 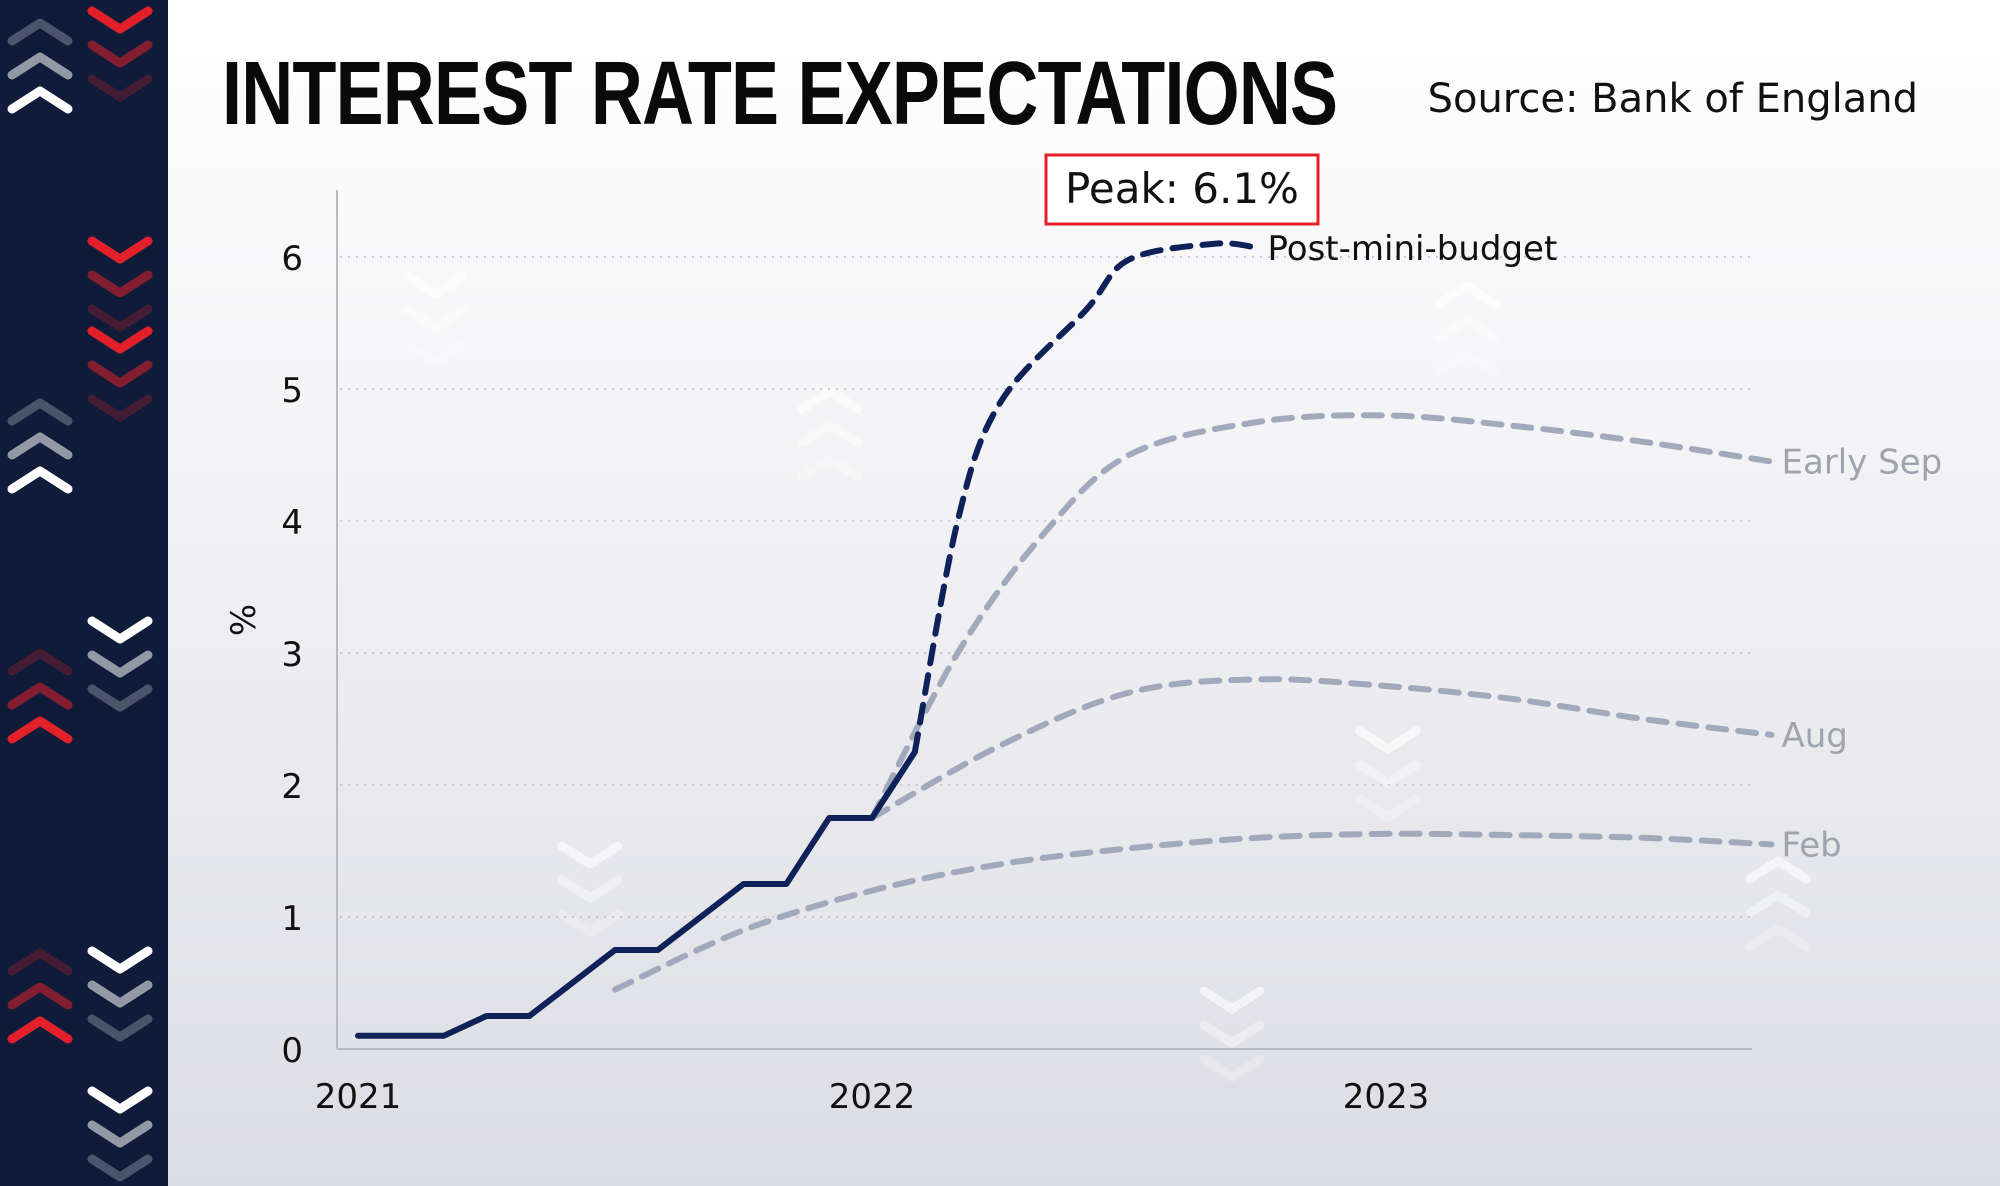 What do you see at coordinates (1812, 845) in the screenshot?
I see `series-label-feb: Feb` at bounding box center [1812, 845].